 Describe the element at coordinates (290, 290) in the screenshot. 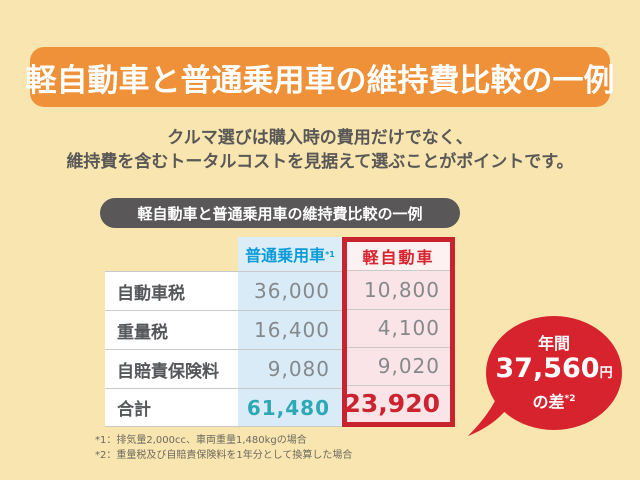

I see `regular-car-automobile-tax: 36,000` at that location.